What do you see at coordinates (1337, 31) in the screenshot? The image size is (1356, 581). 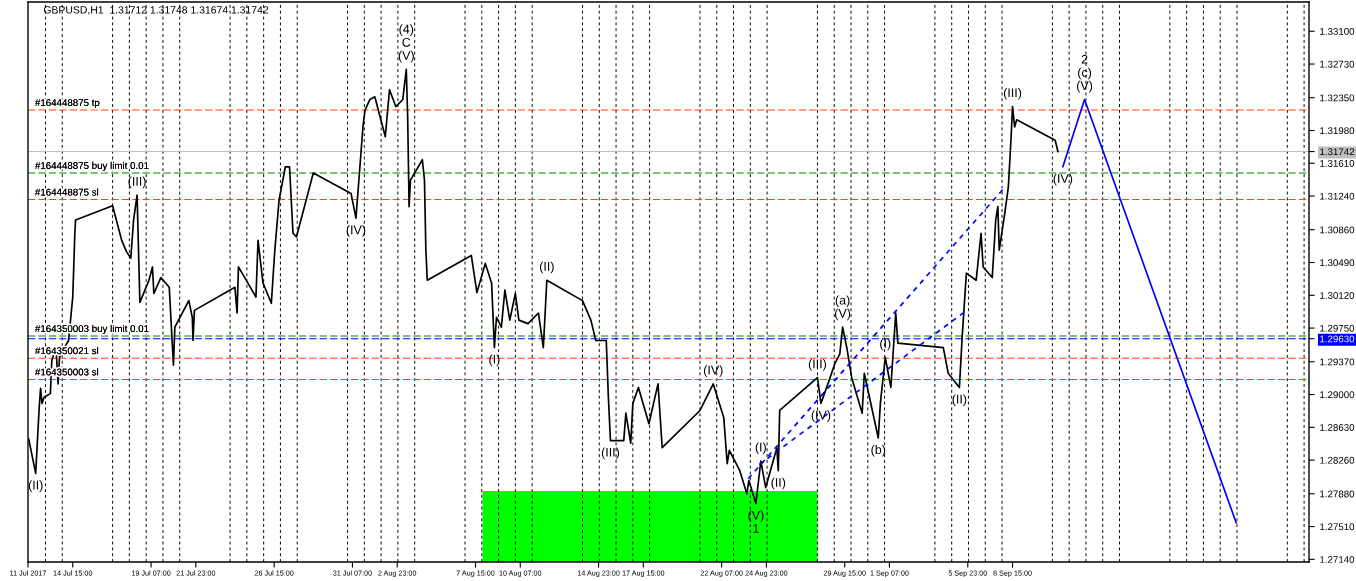 I see `y-tick-label: 1.33100` at bounding box center [1337, 31].